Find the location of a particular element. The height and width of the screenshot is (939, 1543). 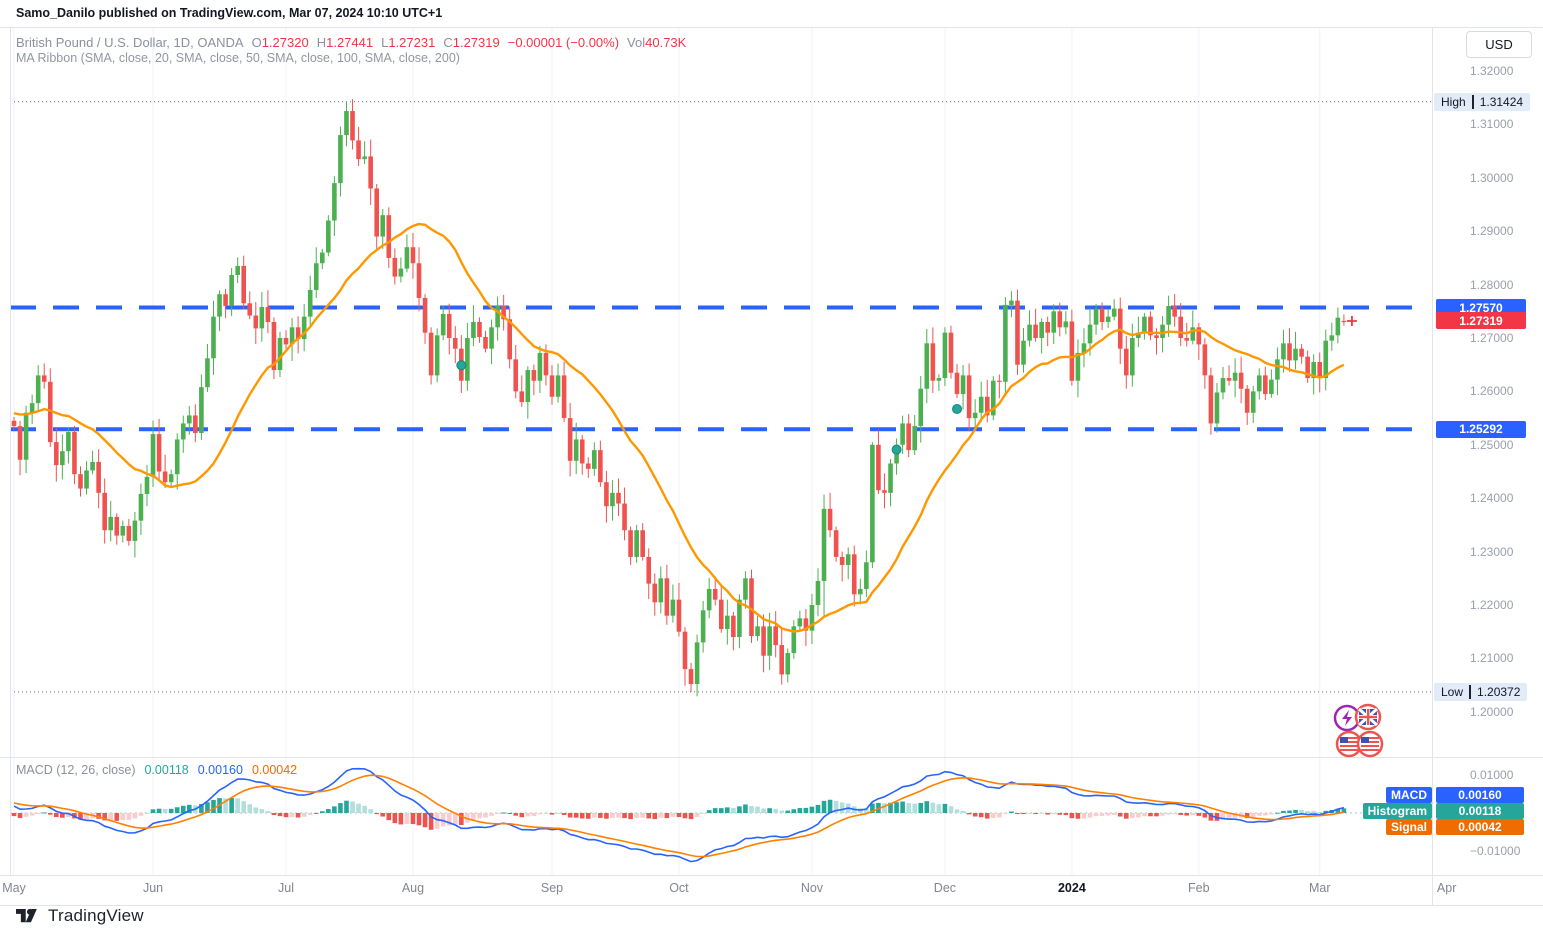

us-flag-icon is located at coordinates (1349, 744).